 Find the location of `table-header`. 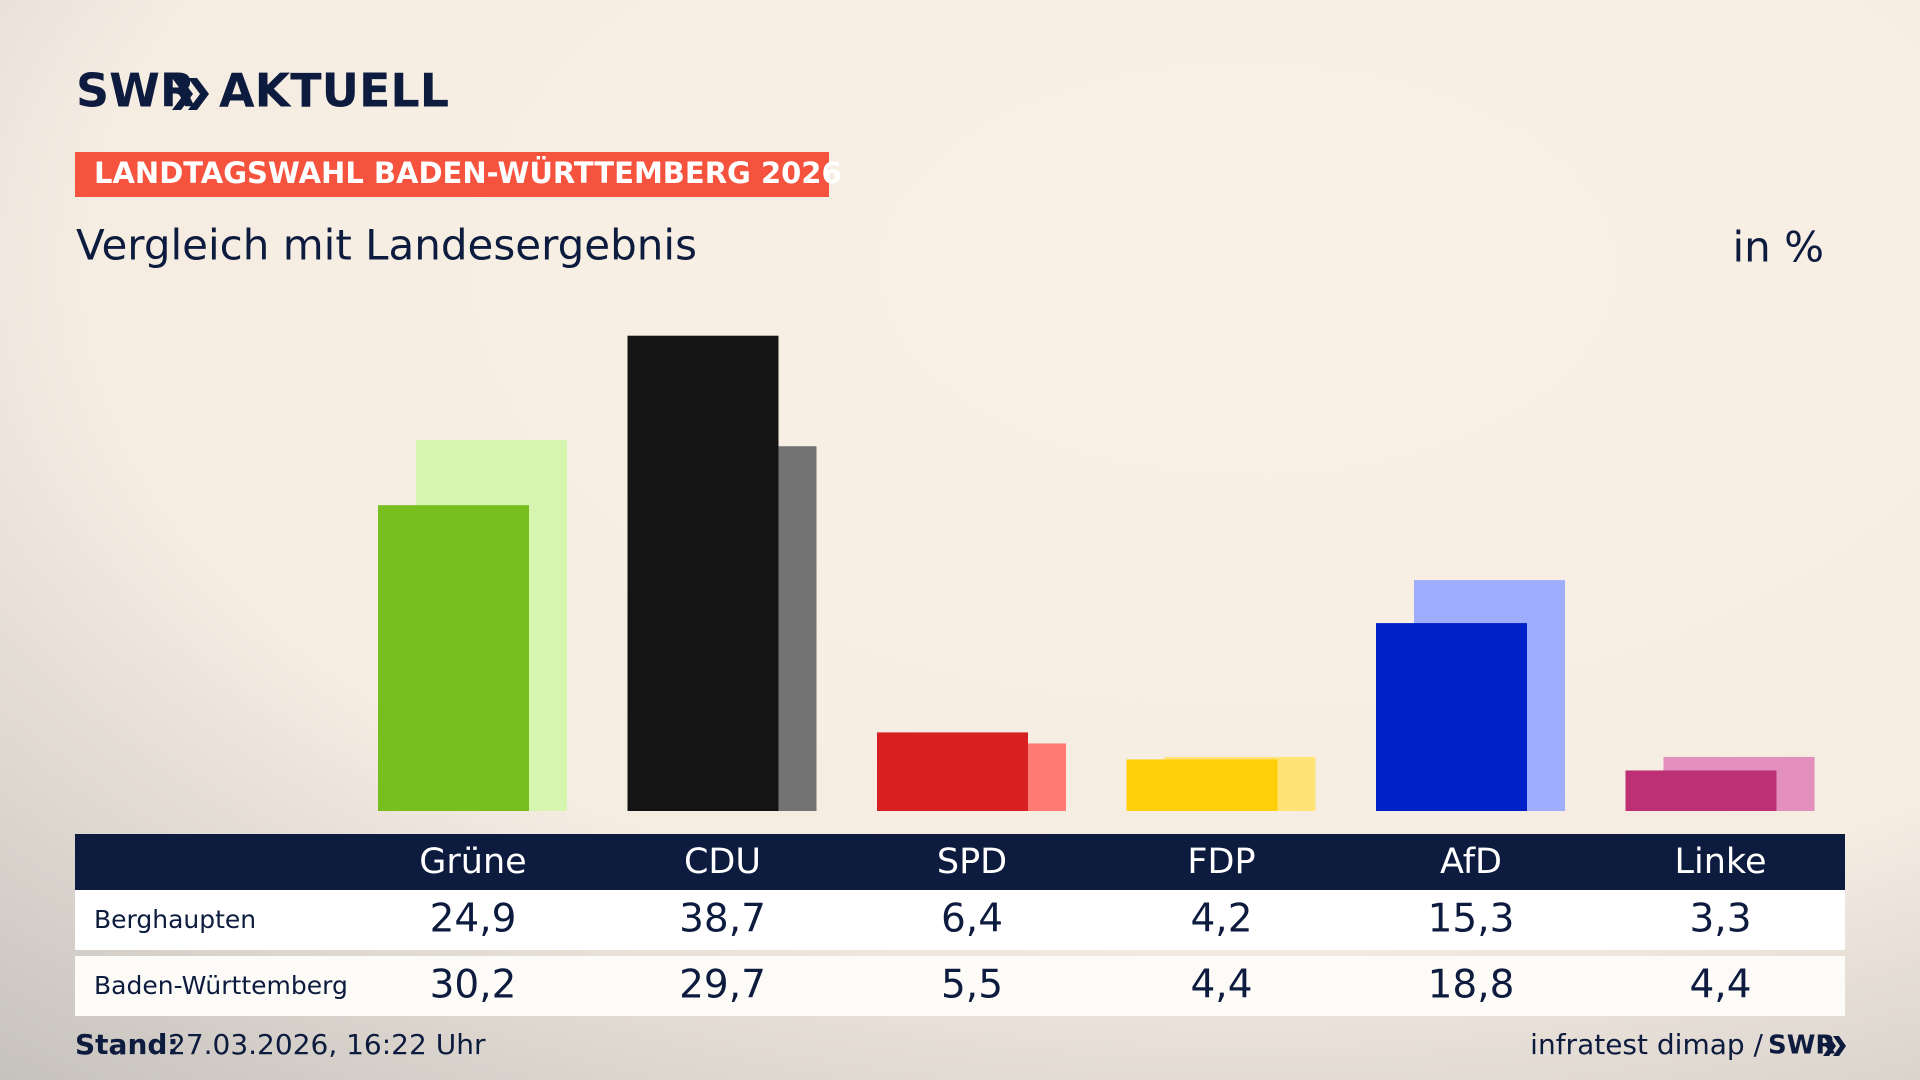

table-header is located at coordinates (960, 862).